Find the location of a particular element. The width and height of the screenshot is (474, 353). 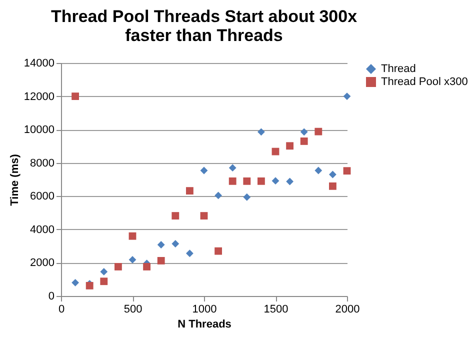

x-tick-label: 0 is located at coordinates (61, 310).